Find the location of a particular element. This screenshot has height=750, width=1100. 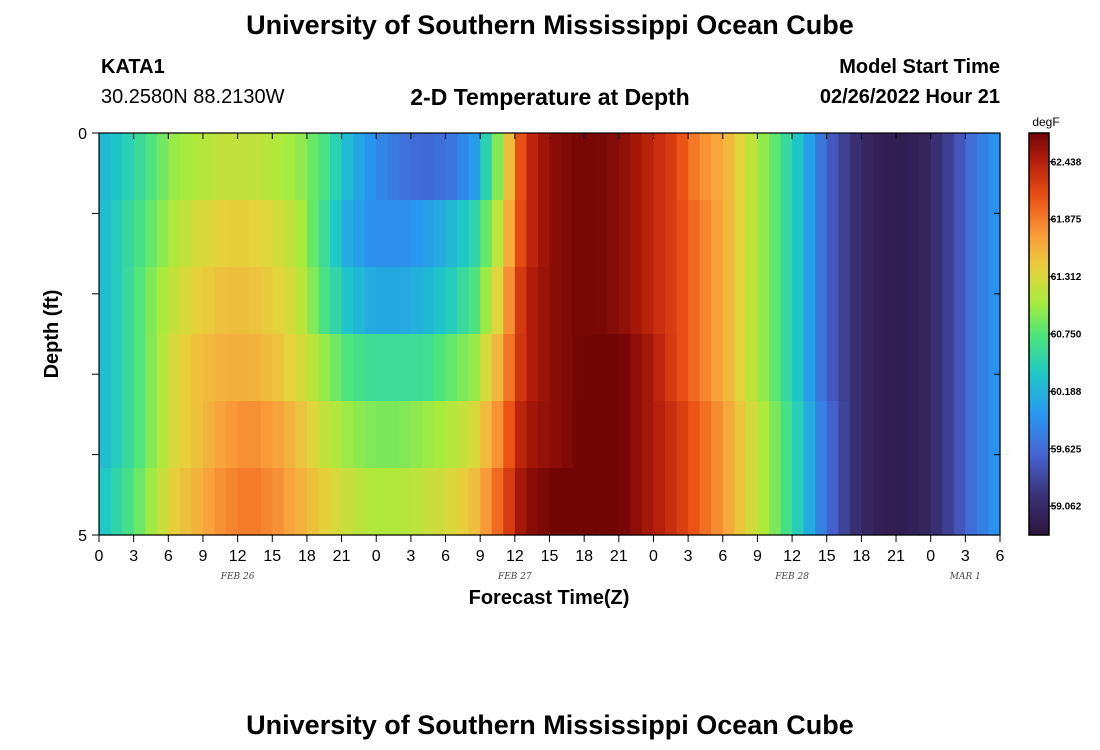

x-axis-label: Forecast Time(Z) is located at coordinates (549, 598).